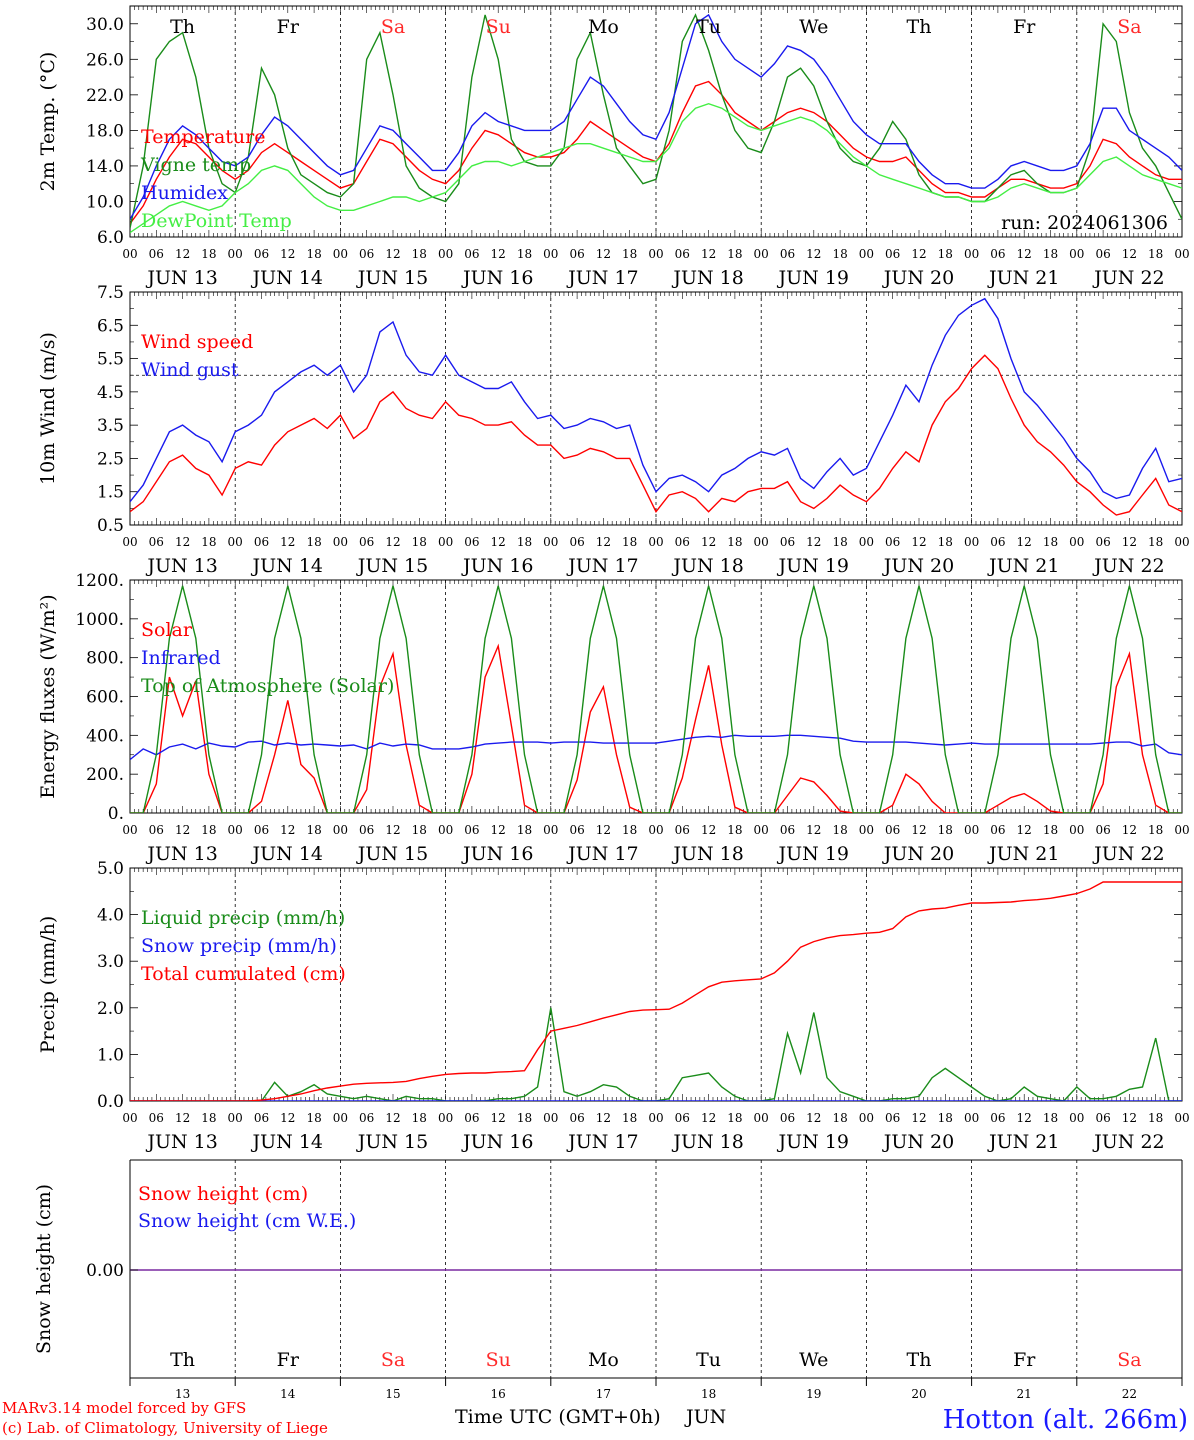 The image size is (1194, 1440). I want to click on legend-entry: DewPoint Temp, so click(216, 221).